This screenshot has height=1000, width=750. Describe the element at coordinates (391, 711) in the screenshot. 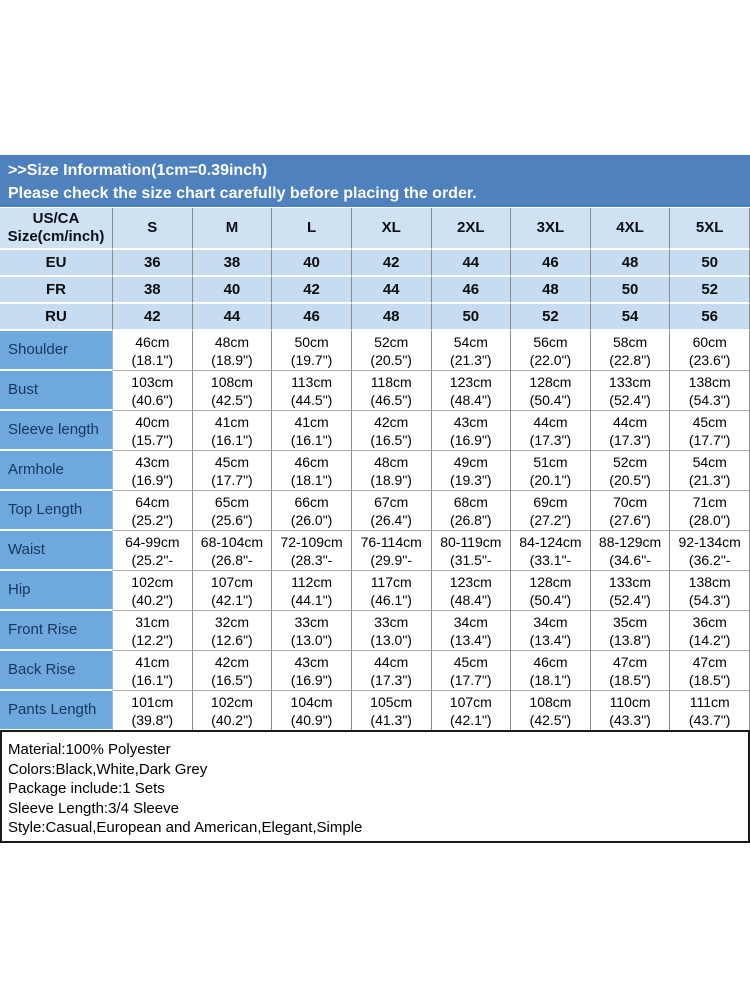

I see `measurement-cell: 105cm (41.3")` at that location.